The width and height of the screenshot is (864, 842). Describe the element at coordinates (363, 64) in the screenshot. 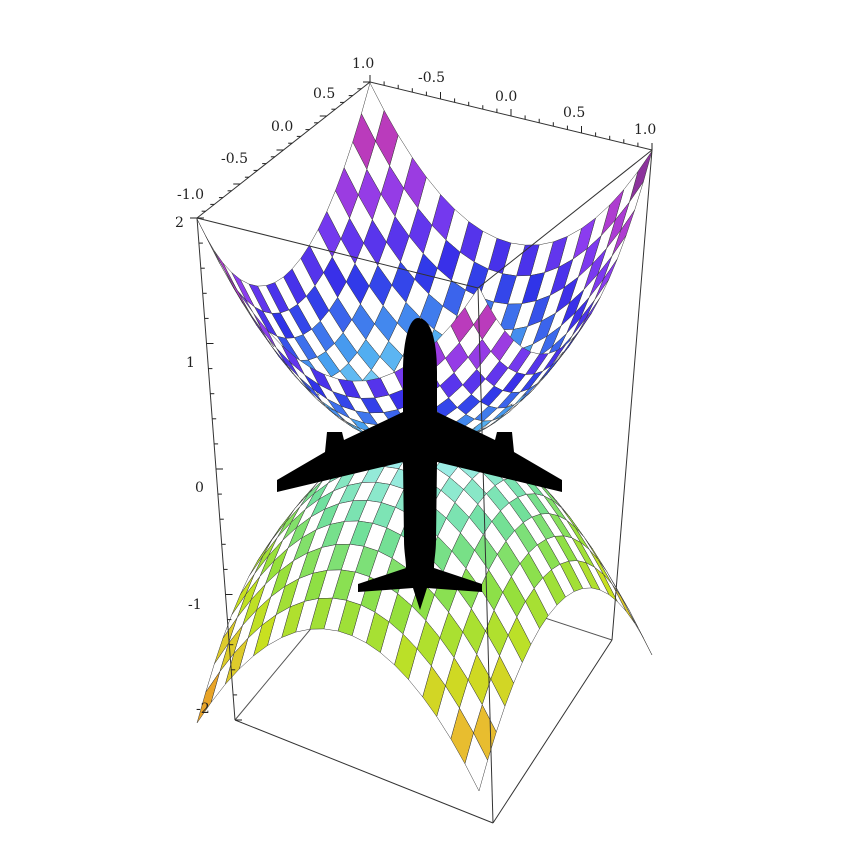

I see `y-tick-label: 1.0` at that location.